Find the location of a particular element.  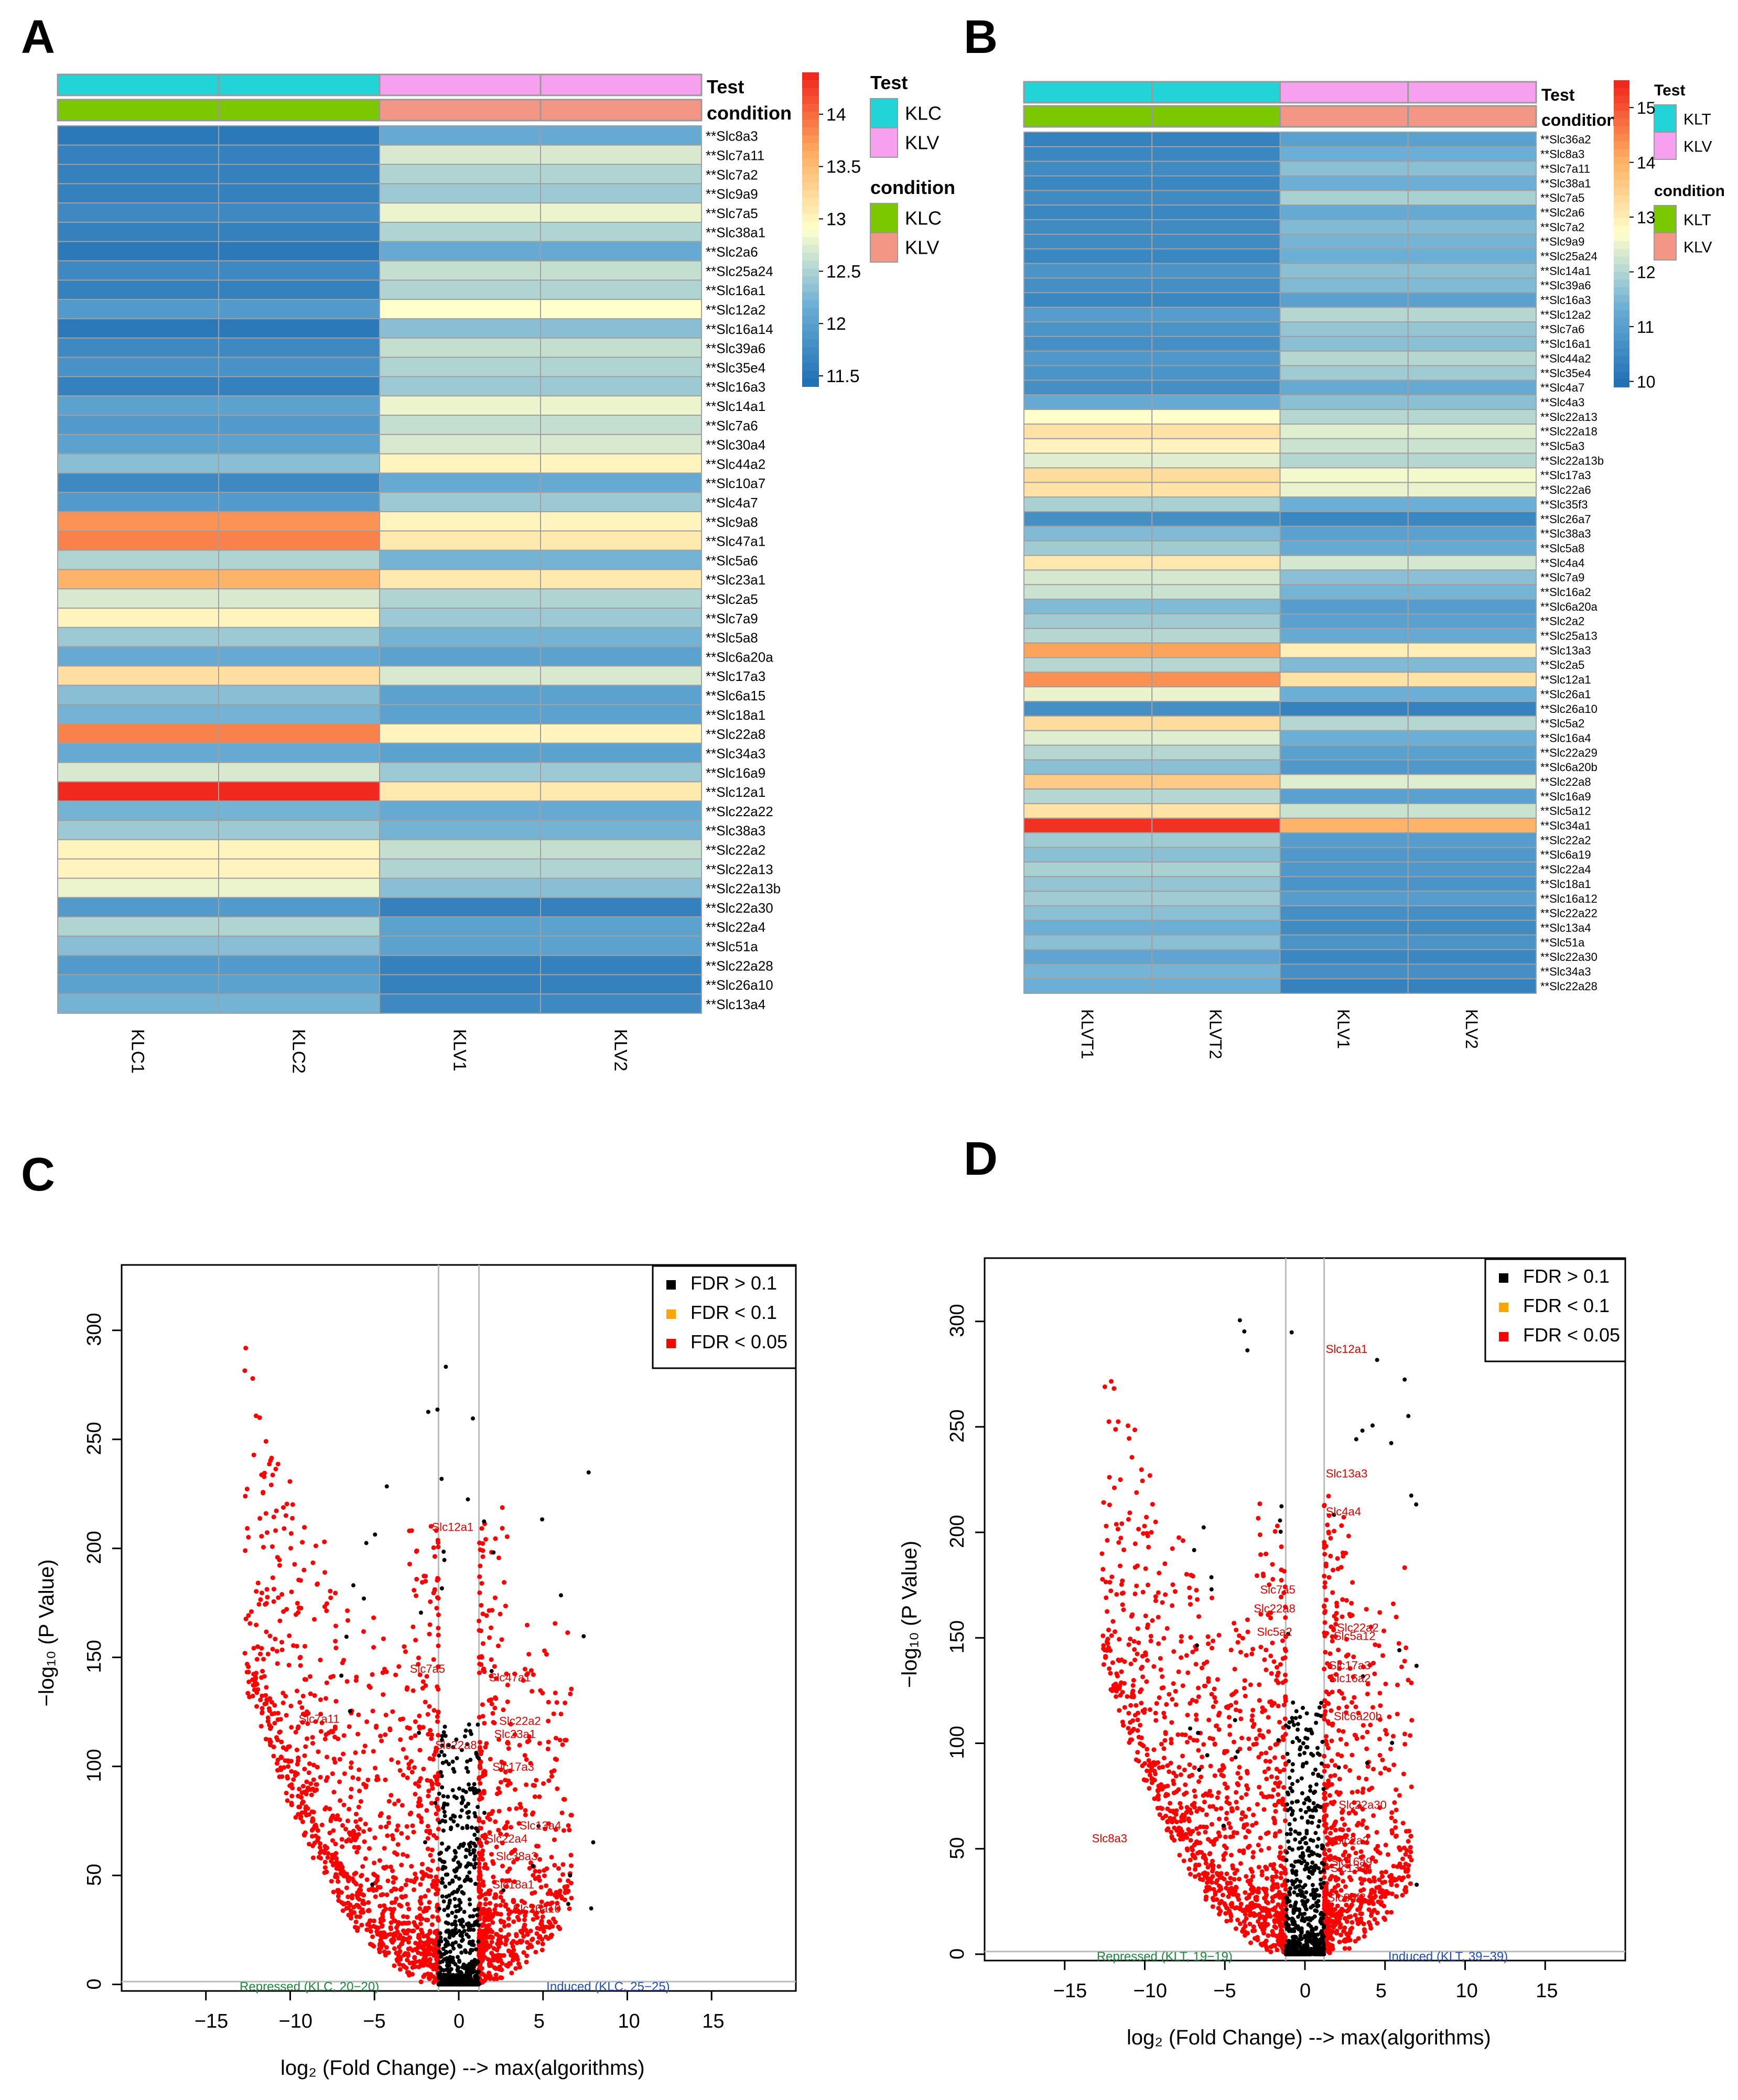

fdr-legend-box is located at coordinates (725, 1317).